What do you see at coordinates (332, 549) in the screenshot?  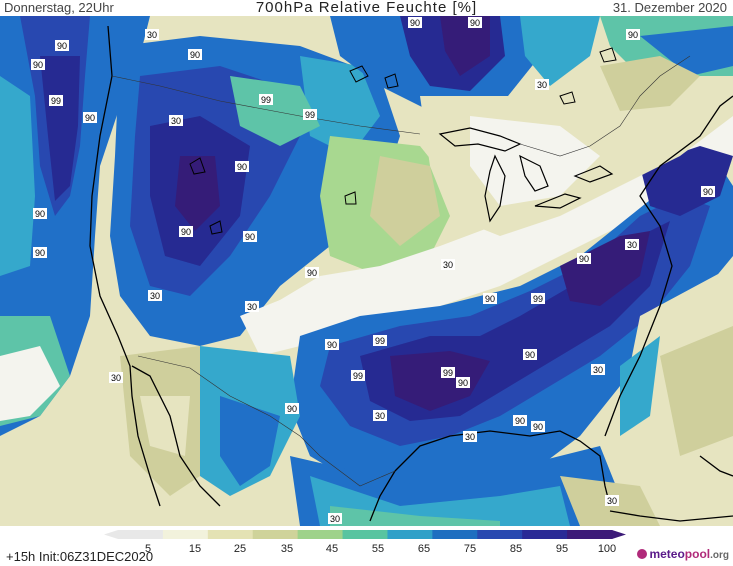 I see `legend-tick: 45` at bounding box center [332, 549].